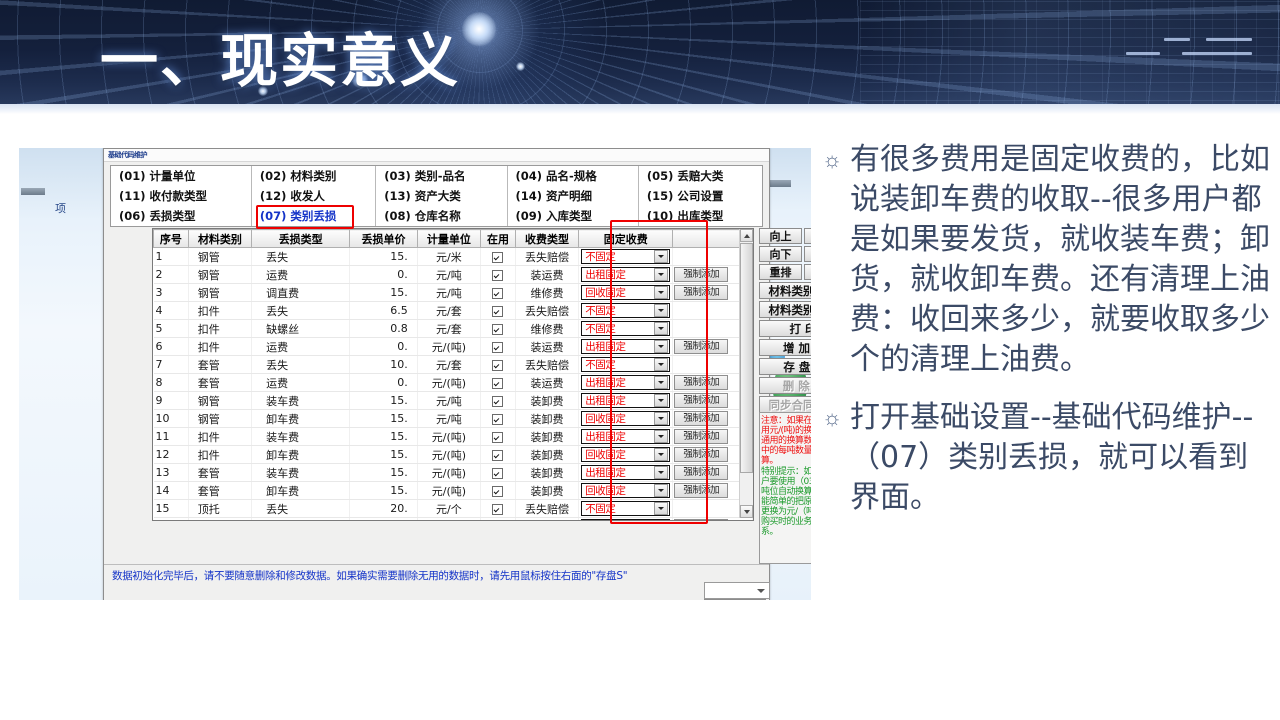  What do you see at coordinates (626, 238) in the screenshot?
I see `column-header-7: 固定收费` at bounding box center [626, 238].